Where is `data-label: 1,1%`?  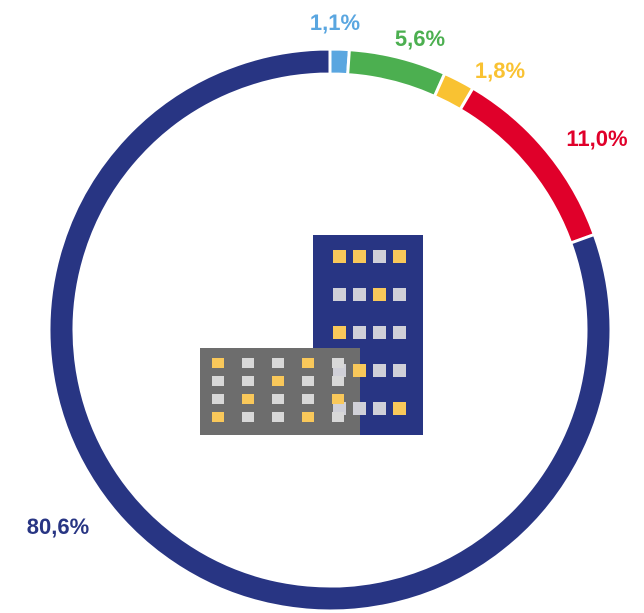 data-label: 1,1% is located at coordinates (335, 22).